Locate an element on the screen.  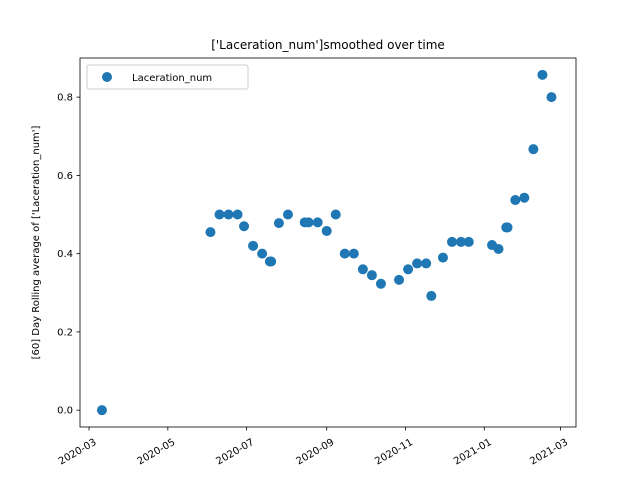
x-tick-label-6: 2021-03 is located at coordinates (549, 452).